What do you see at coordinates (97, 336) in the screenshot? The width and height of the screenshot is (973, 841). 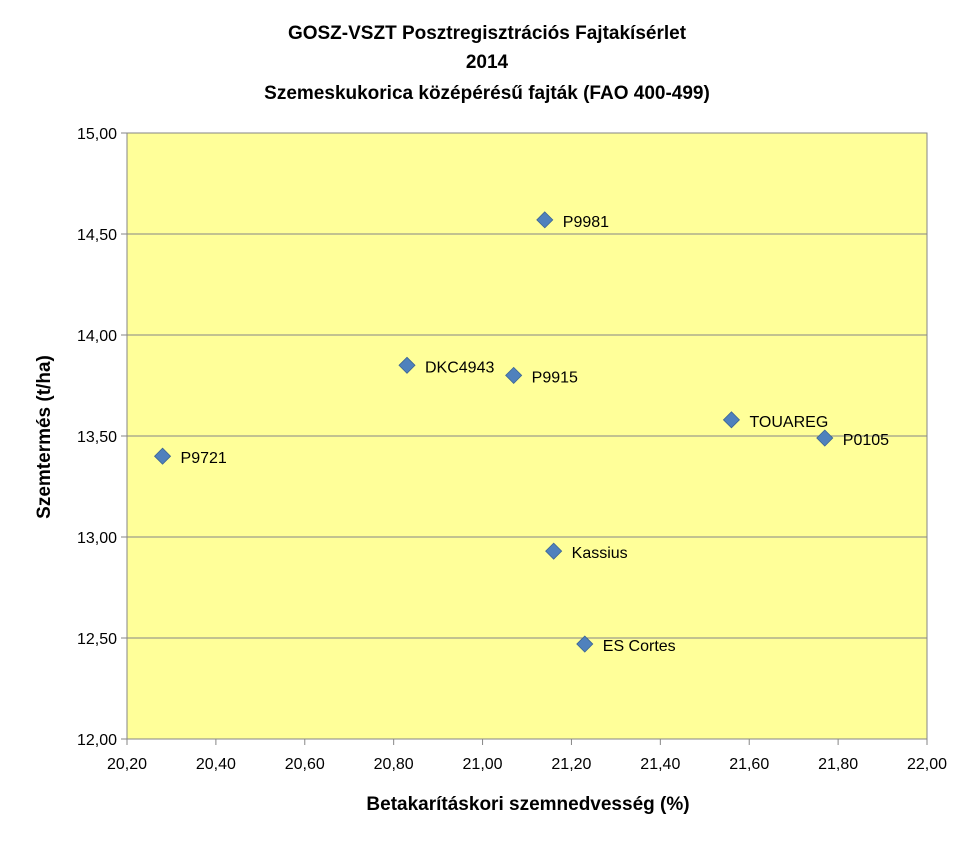 I see `y-tick-label: 14,00` at bounding box center [97, 336].